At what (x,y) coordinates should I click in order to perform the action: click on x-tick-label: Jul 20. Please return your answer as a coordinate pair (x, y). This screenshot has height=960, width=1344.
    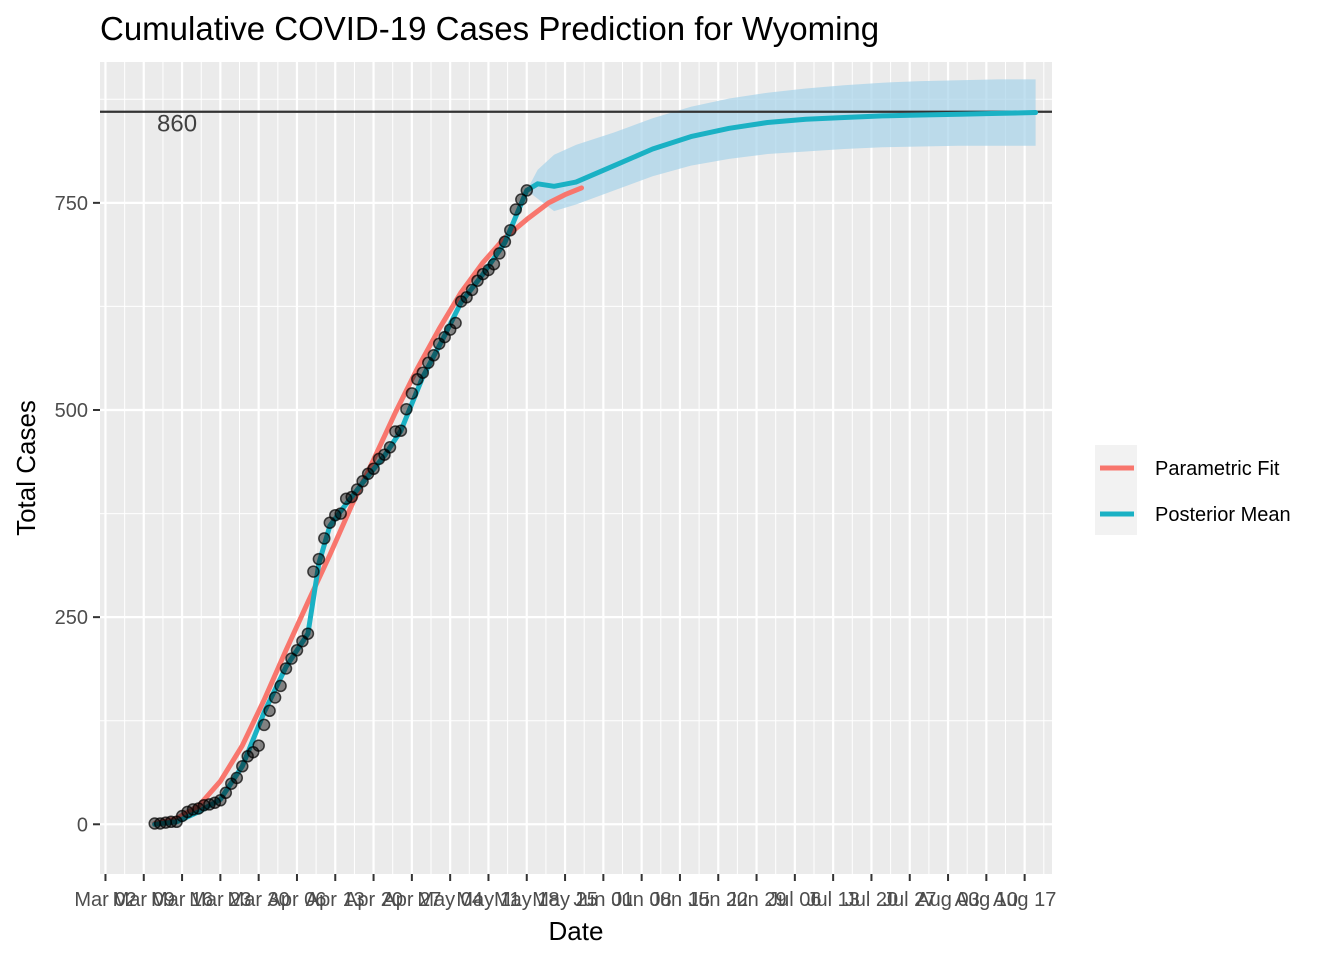
    Looking at the image, I should click on (871, 900).